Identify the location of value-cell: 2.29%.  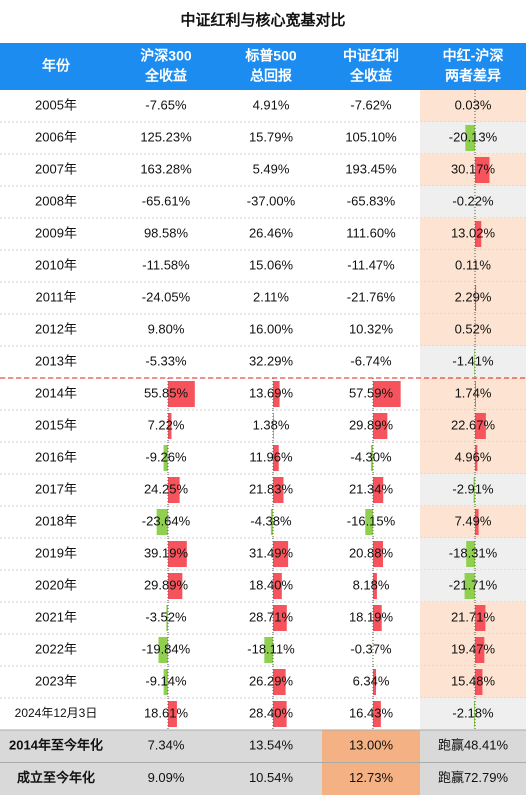
(473, 296).